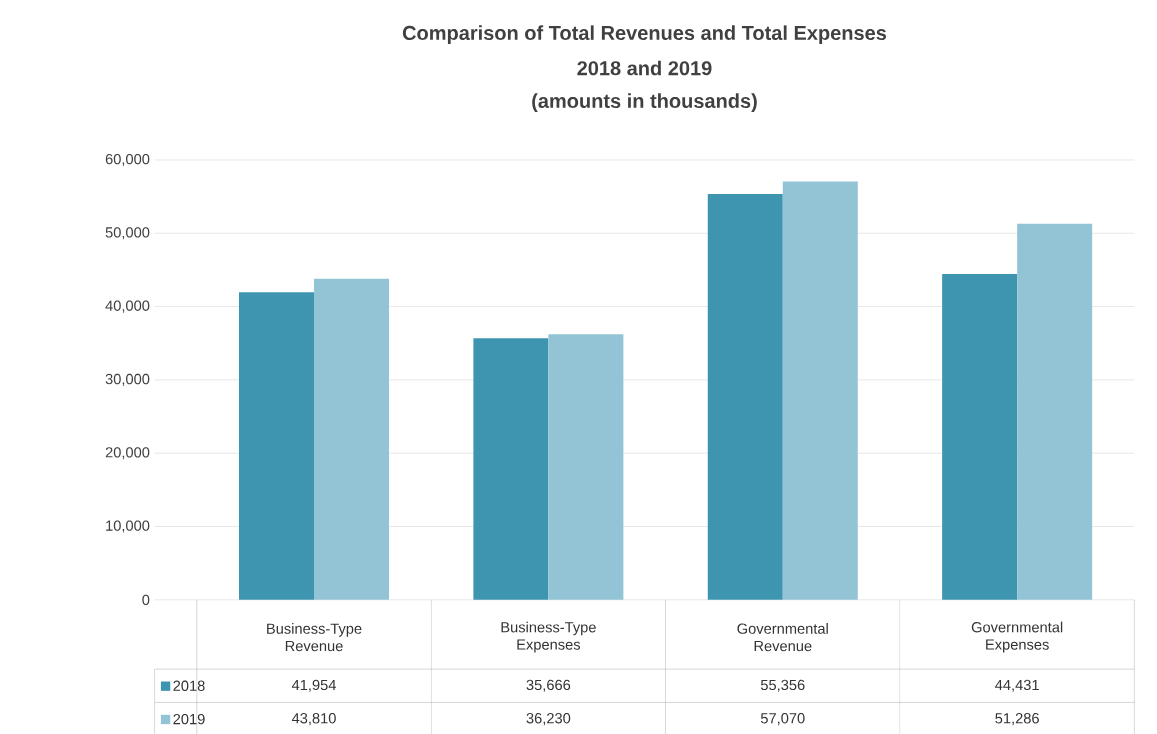  Describe the element at coordinates (782, 685) in the screenshot. I see `data-label: 55,356` at that location.